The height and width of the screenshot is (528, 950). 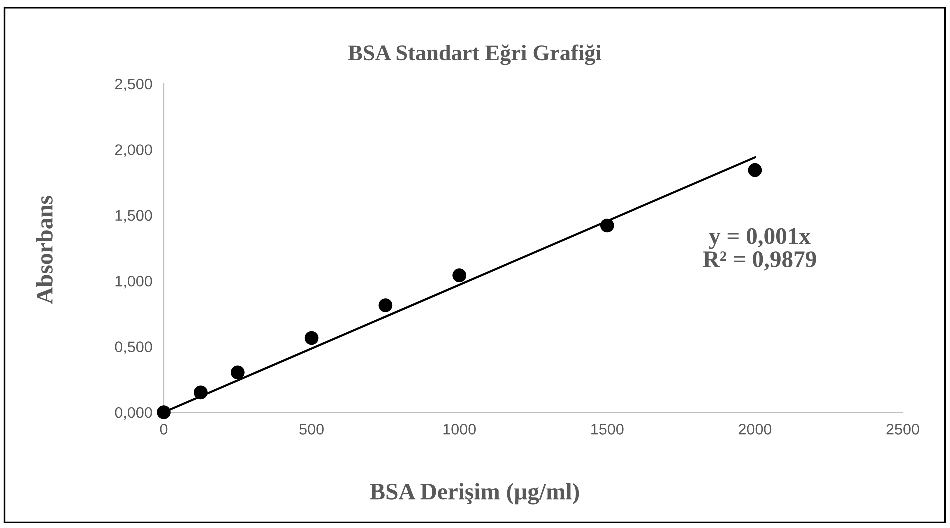 I want to click on x-tick-label: 2000, so click(x=755, y=429).